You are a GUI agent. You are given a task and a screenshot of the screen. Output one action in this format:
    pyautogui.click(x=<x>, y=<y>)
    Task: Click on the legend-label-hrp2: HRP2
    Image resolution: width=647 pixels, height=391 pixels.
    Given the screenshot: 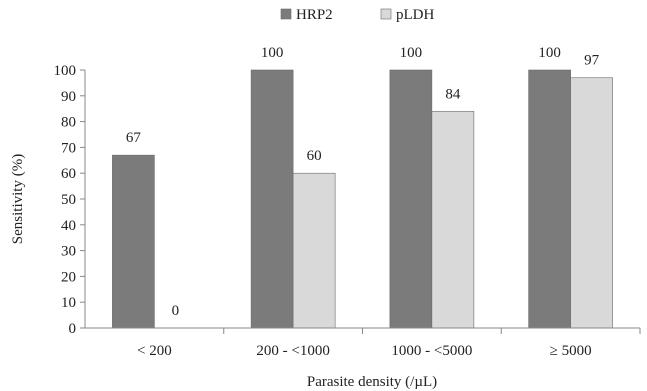 What is the action you would take?
    pyautogui.click(x=314, y=15)
    